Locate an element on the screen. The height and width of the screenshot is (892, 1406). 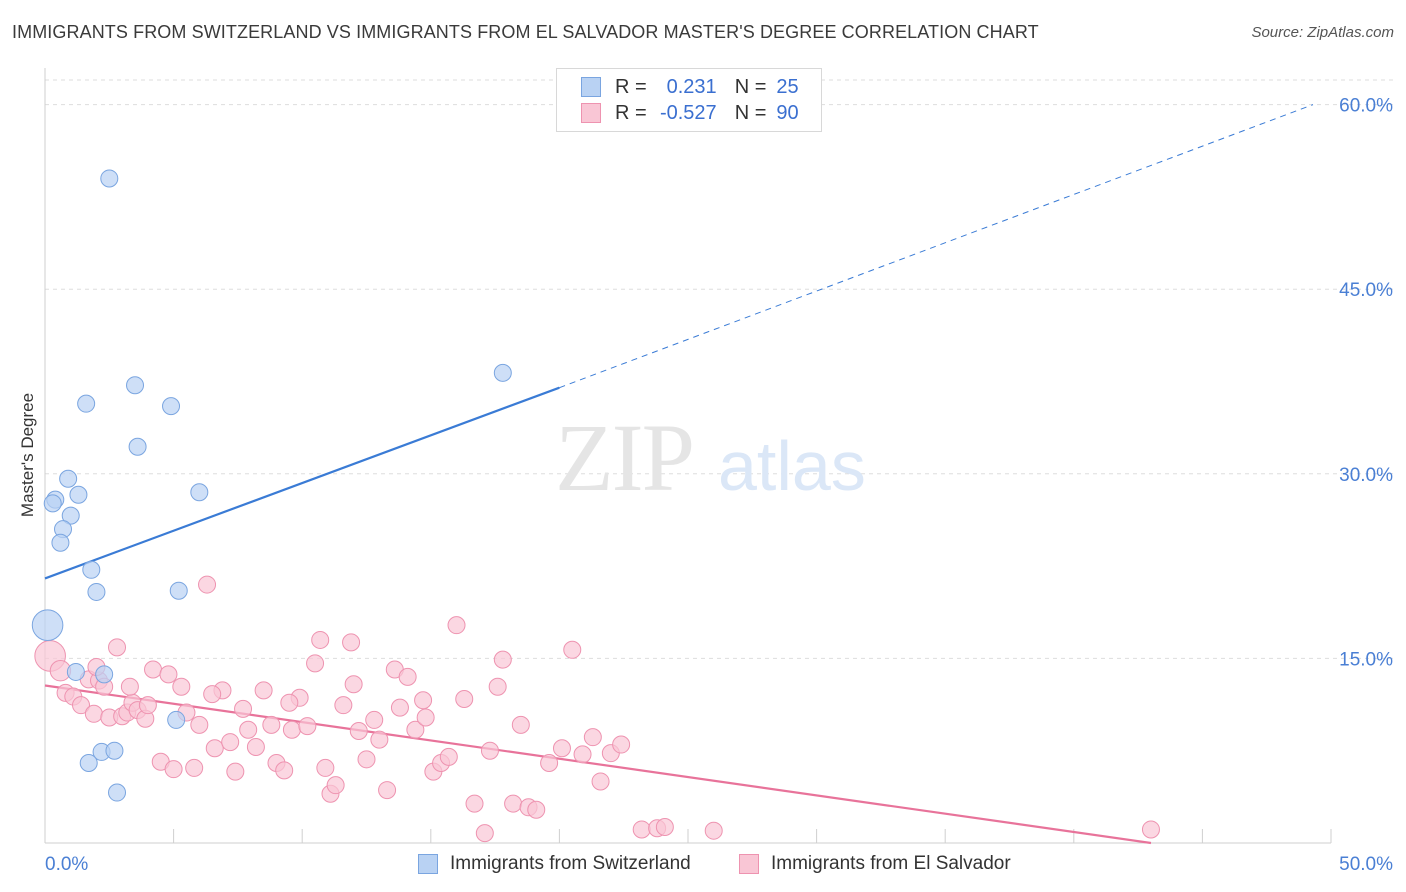
legend-row-switzerland: R = 0.231 N = 25 is located at coordinates (690, 87).